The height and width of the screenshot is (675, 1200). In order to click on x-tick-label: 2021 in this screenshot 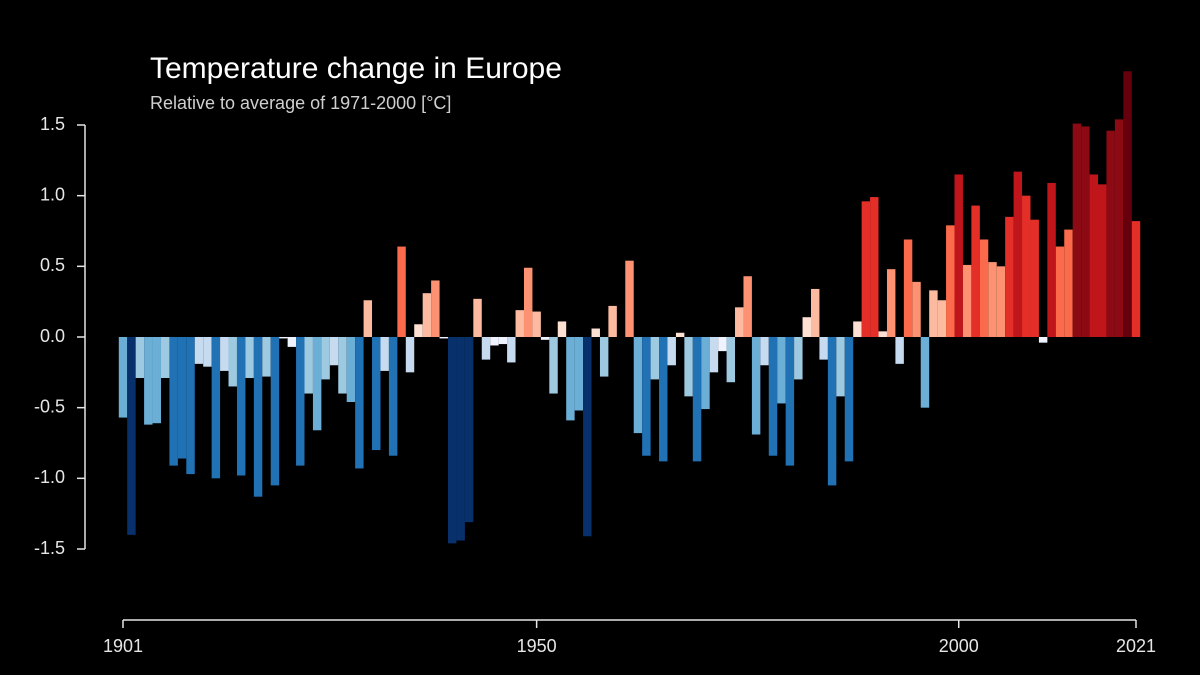, I will do `click(1136, 646)`.